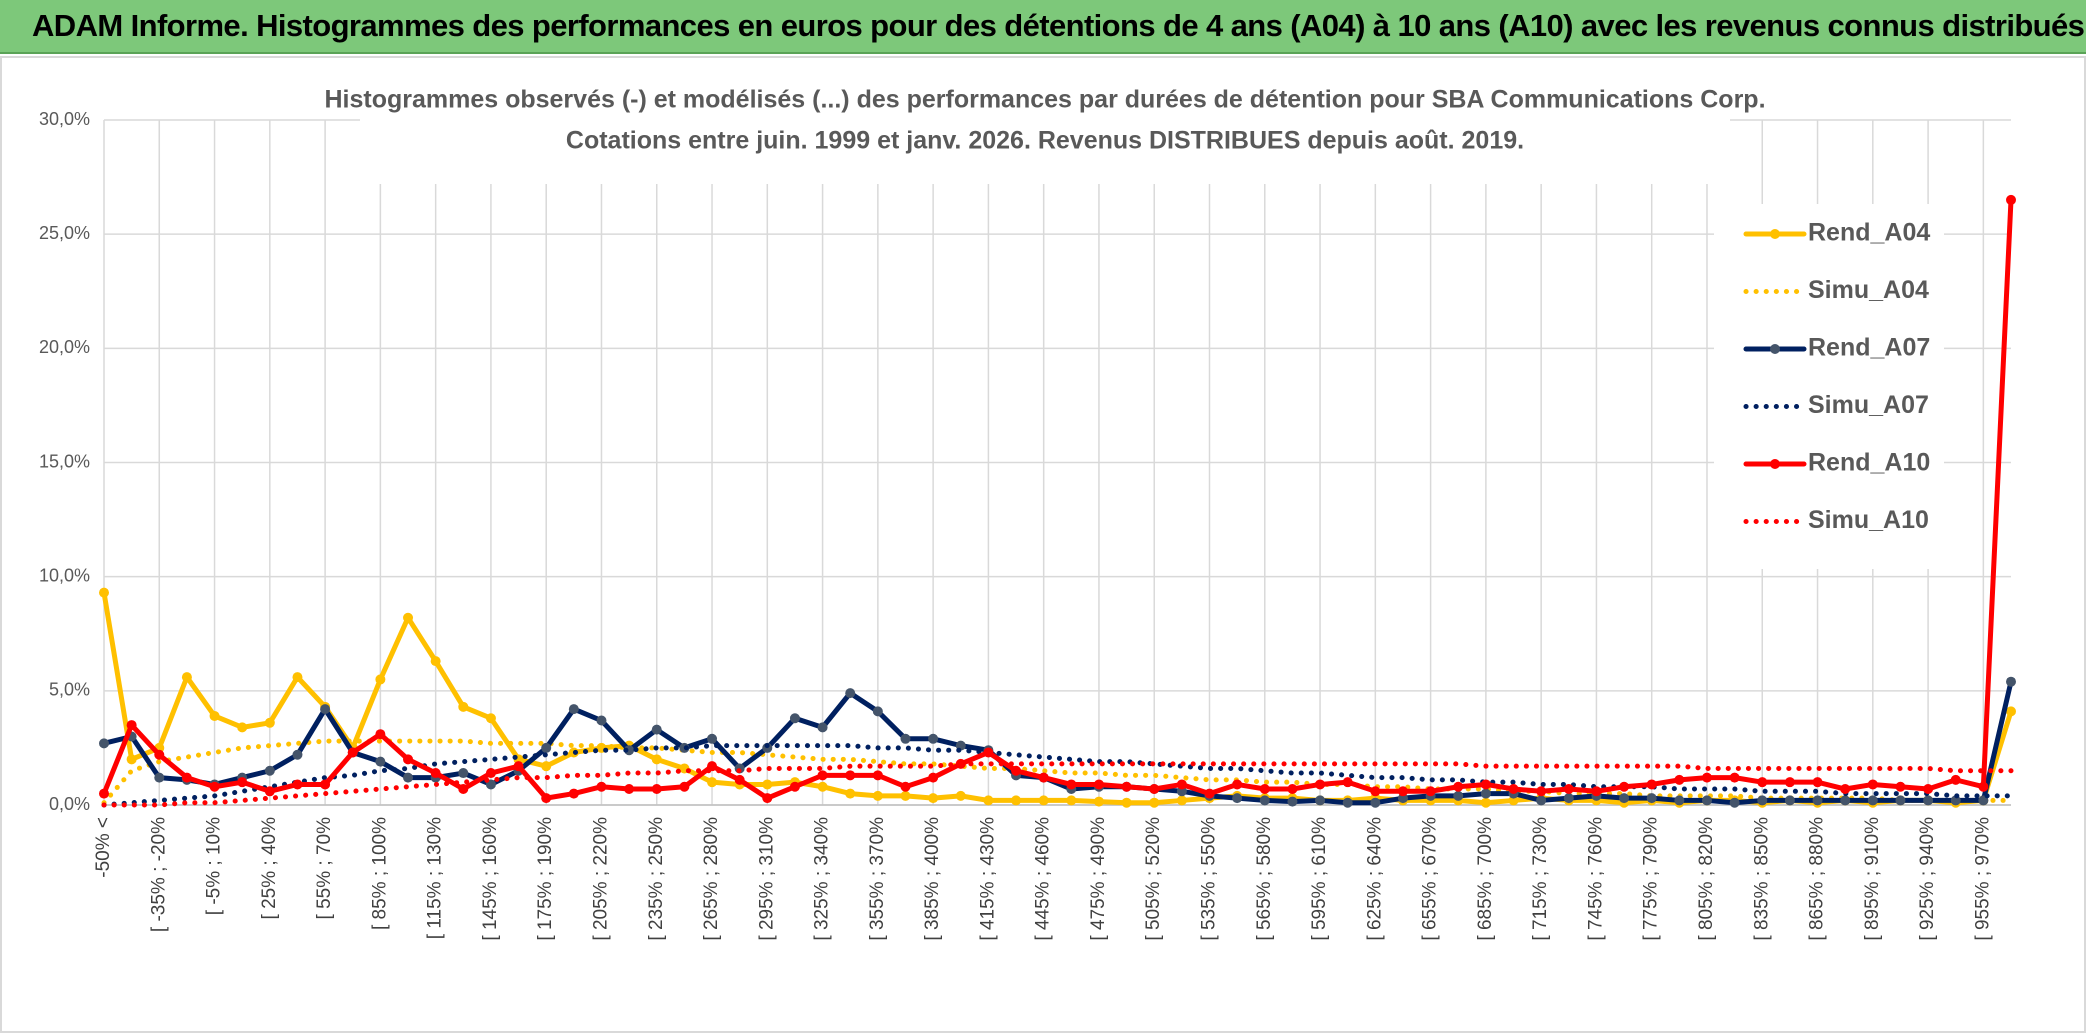 The image size is (2086, 1033). Describe the element at coordinates (711, 879) in the screenshot. I see `x-tick-label: [ 265% ; 280%` at that location.